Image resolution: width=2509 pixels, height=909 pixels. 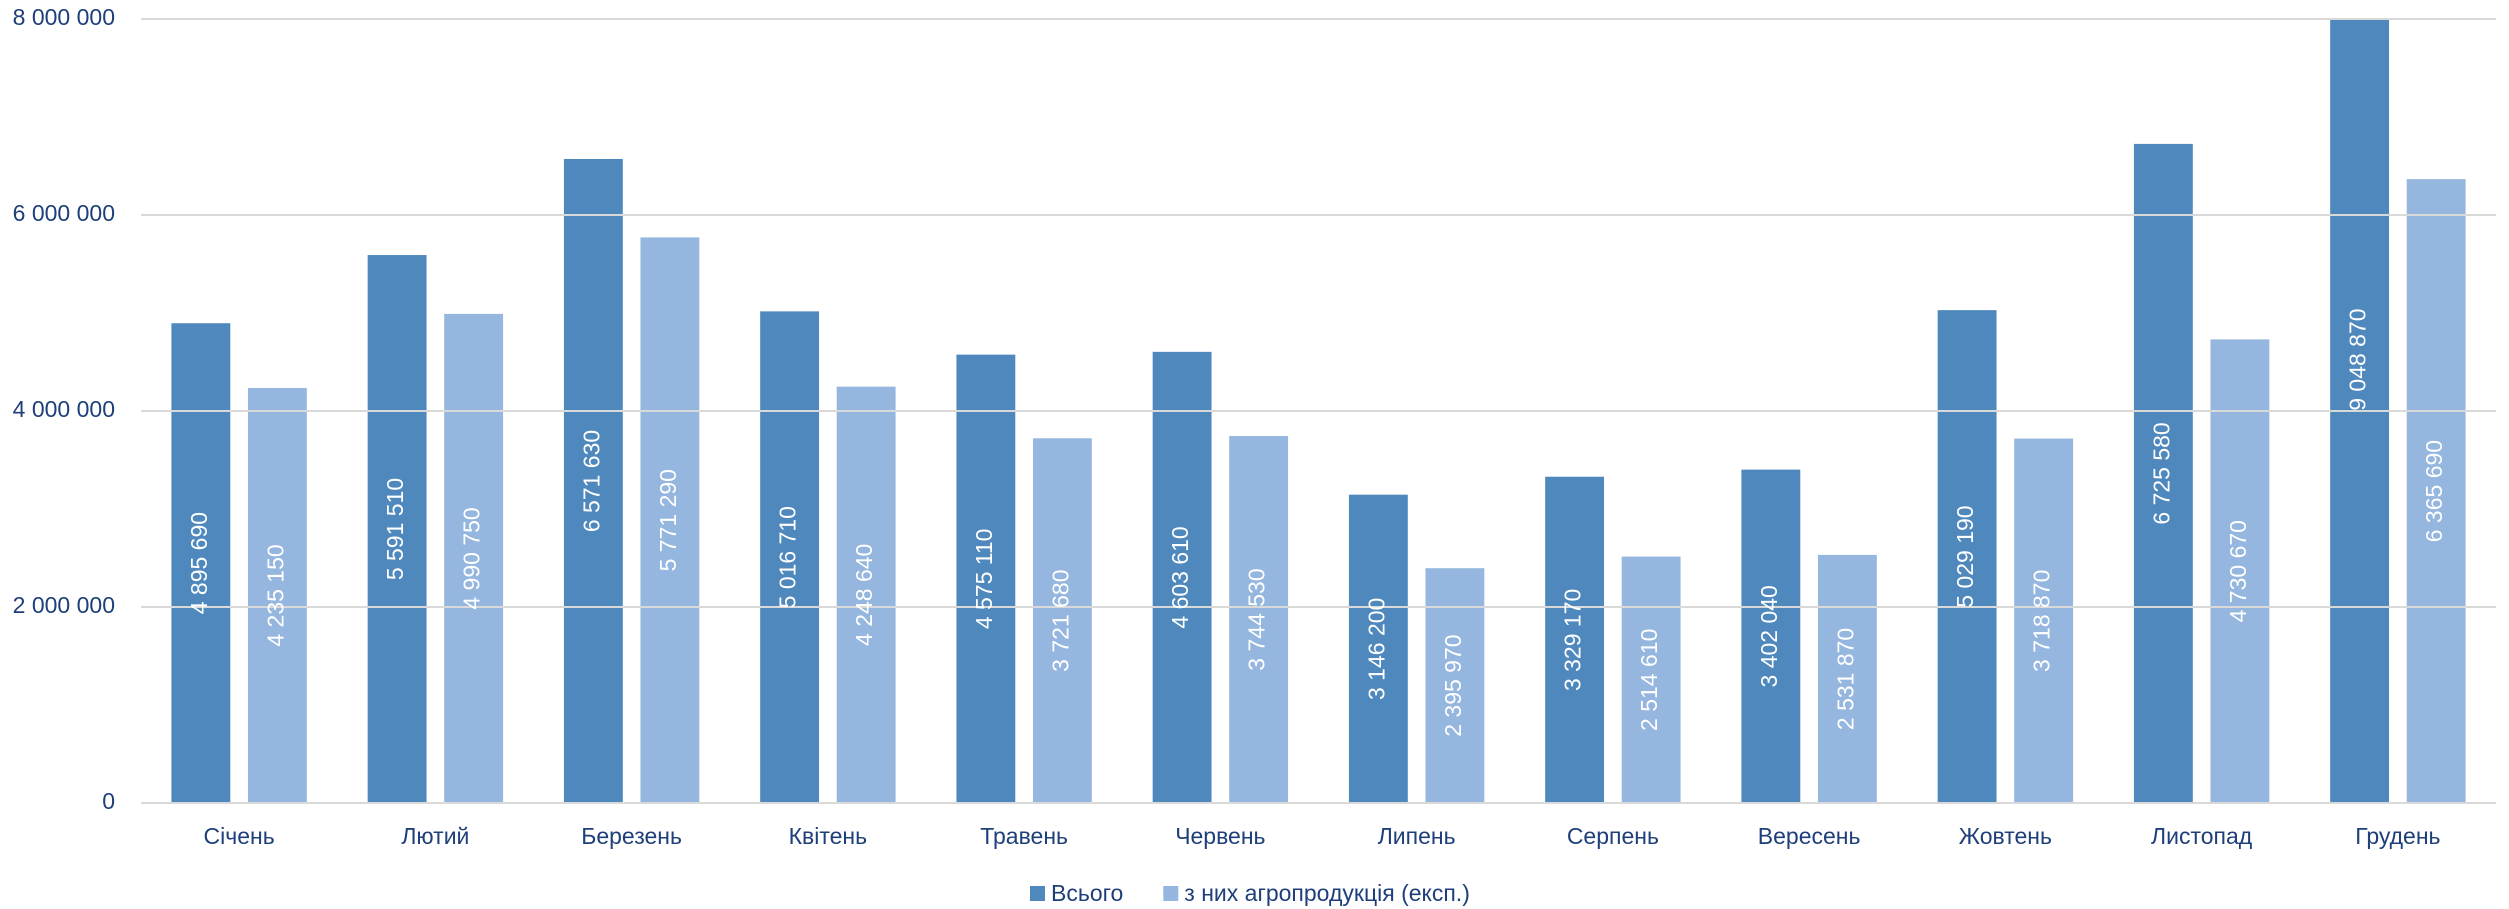 What do you see at coordinates (1453, 685) in the screenshot?
I see `value-label: 2 395 970` at bounding box center [1453, 685].